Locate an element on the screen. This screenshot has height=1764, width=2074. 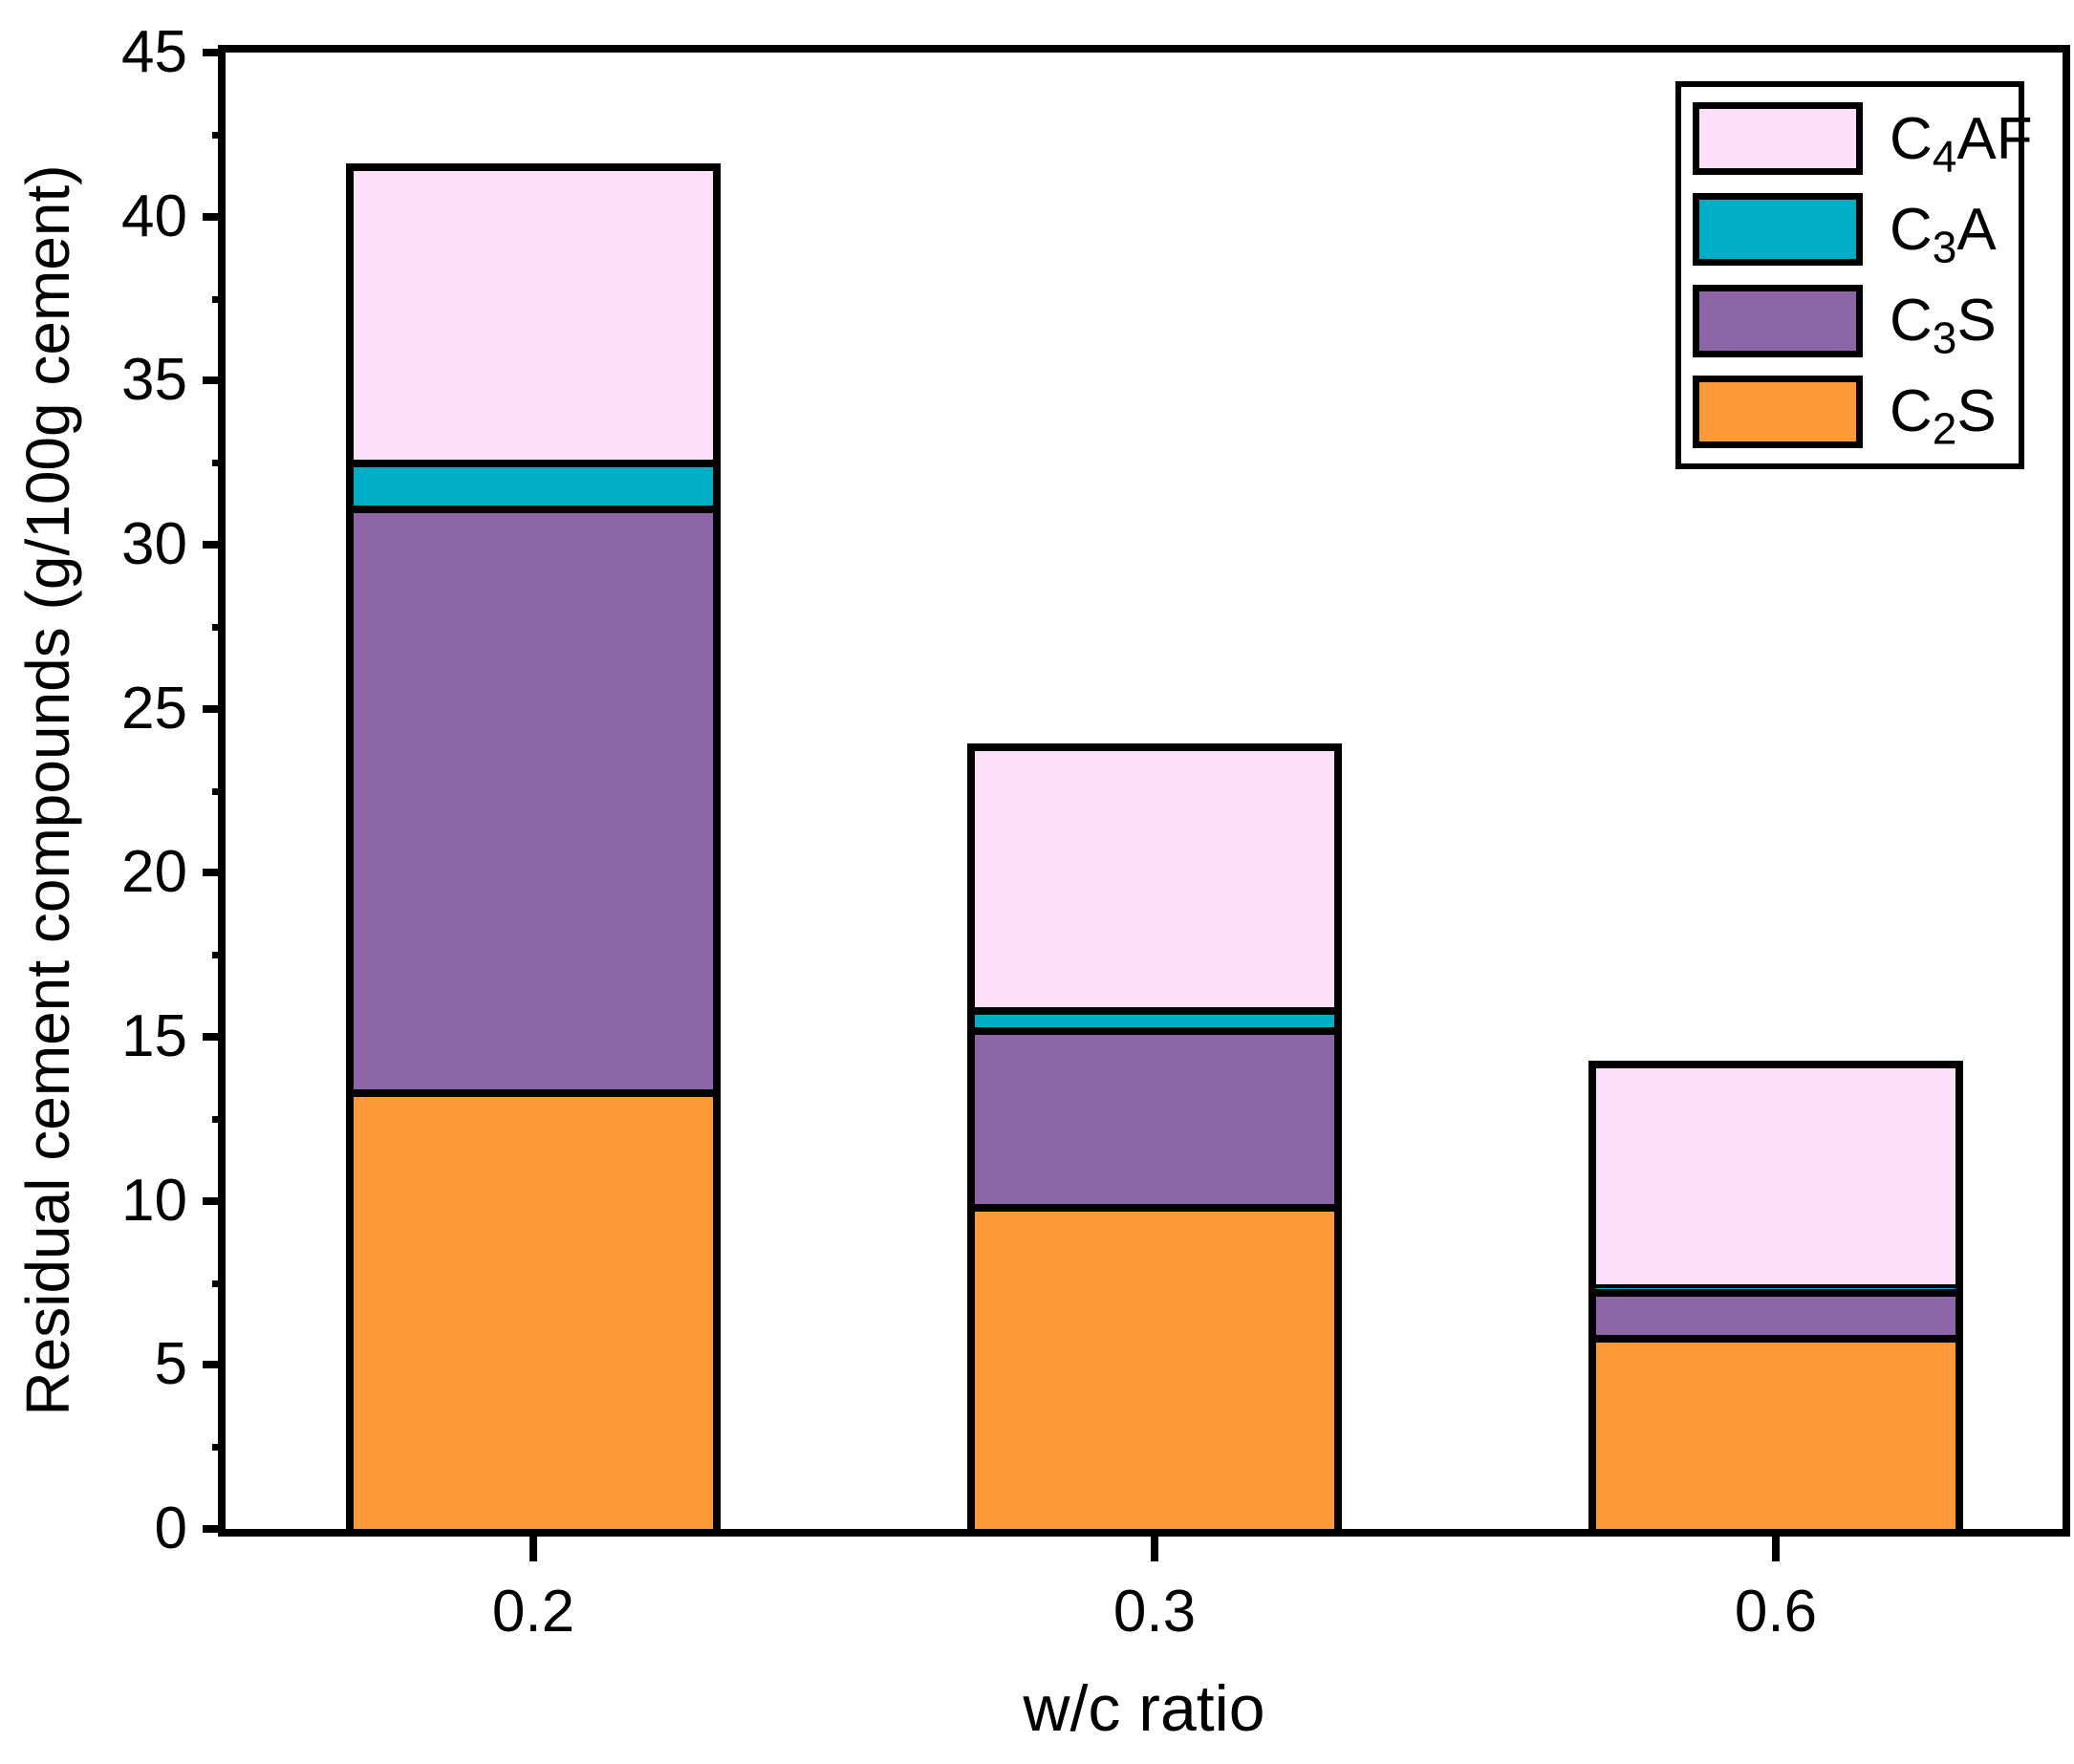
x-tick-label: 0.3 is located at coordinates (1155, 1612).